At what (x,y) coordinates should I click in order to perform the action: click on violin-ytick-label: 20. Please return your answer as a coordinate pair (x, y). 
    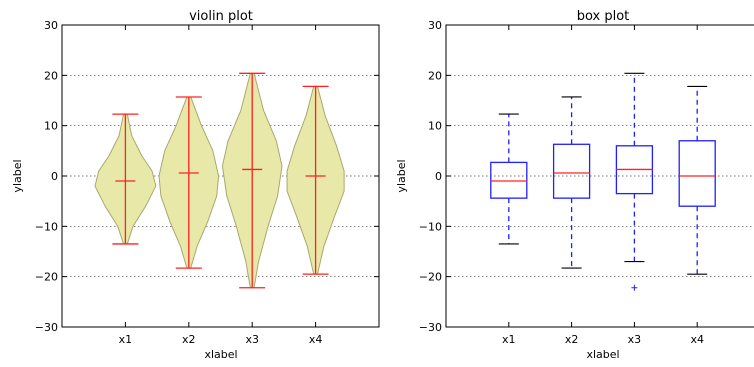
    Looking at the image, I should click on (51, 75).